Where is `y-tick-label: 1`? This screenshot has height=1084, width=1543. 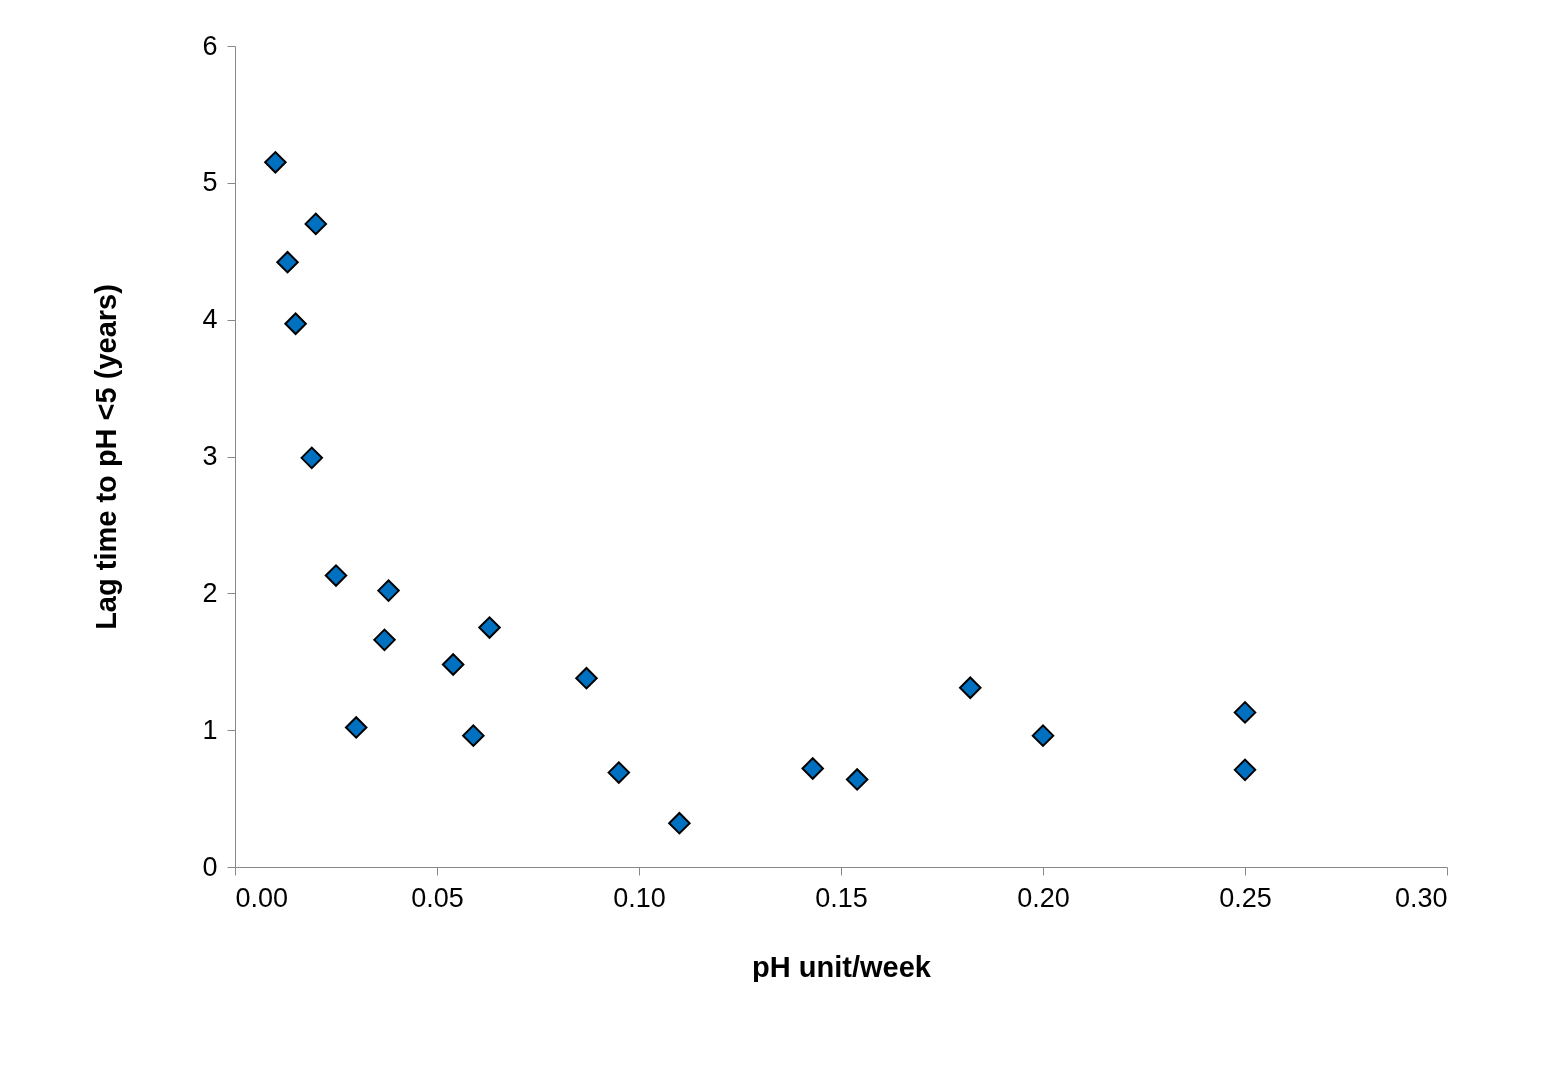 y-tick-label: 1 is located at coordinates (210, 729).